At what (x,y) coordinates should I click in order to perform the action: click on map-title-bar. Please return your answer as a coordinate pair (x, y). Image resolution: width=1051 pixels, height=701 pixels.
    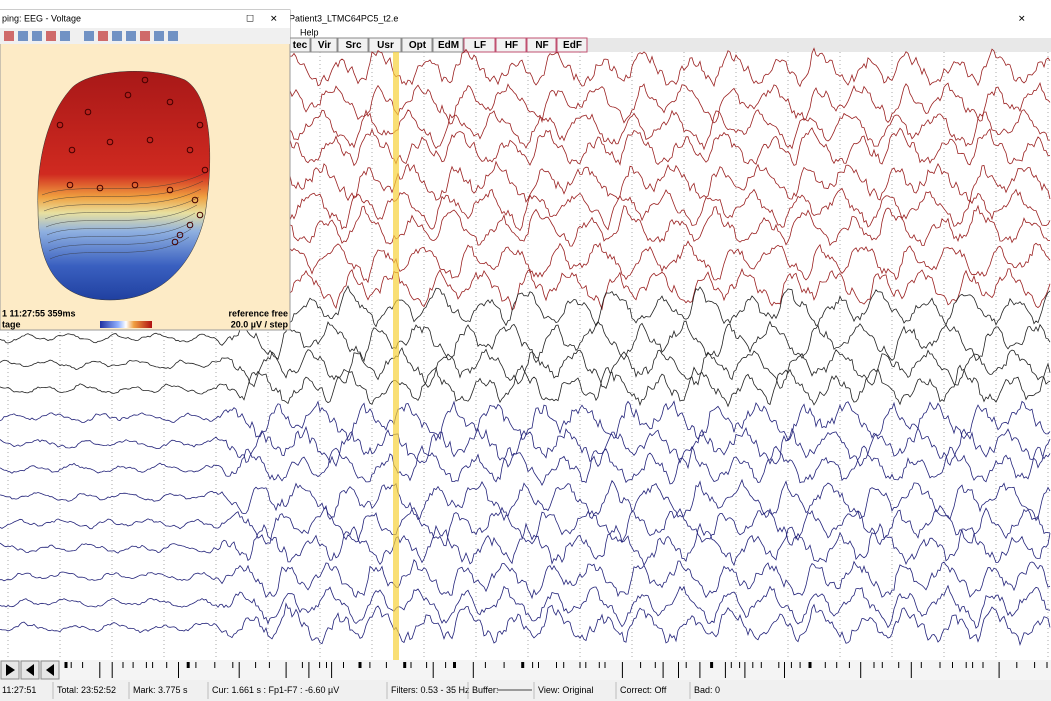
    Looking at the image, I should click on (145, 19).